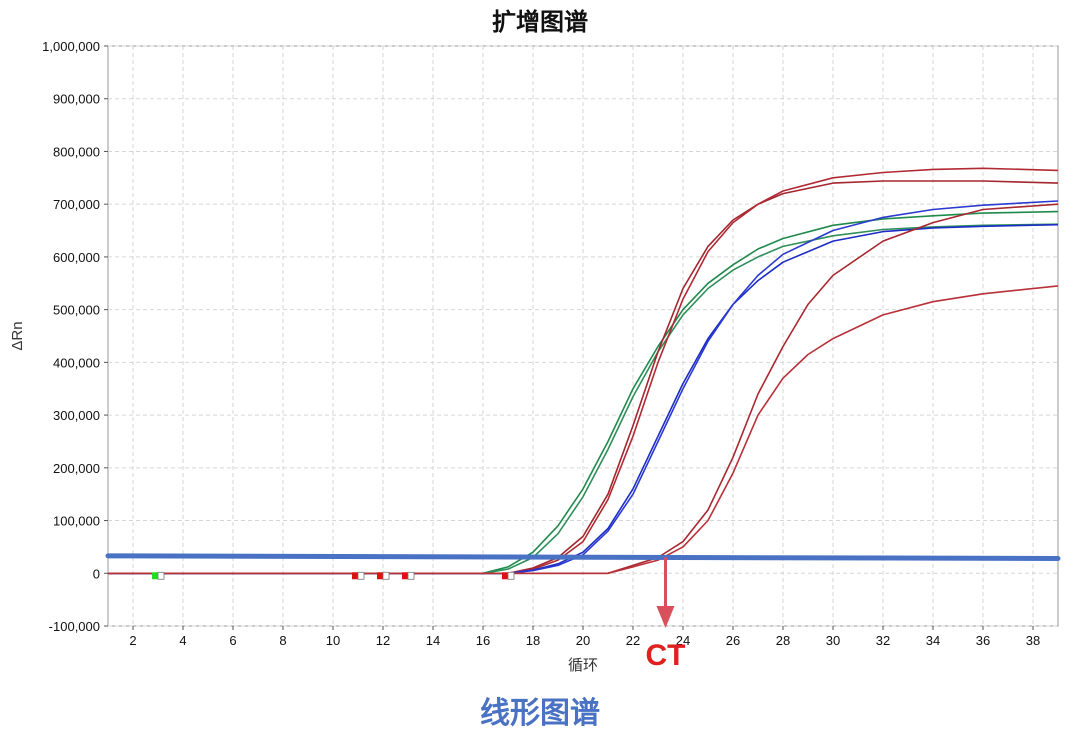 This screenshot has width=1080, height=740. I want to click on x-tick-label: 20, so click(583, 640).